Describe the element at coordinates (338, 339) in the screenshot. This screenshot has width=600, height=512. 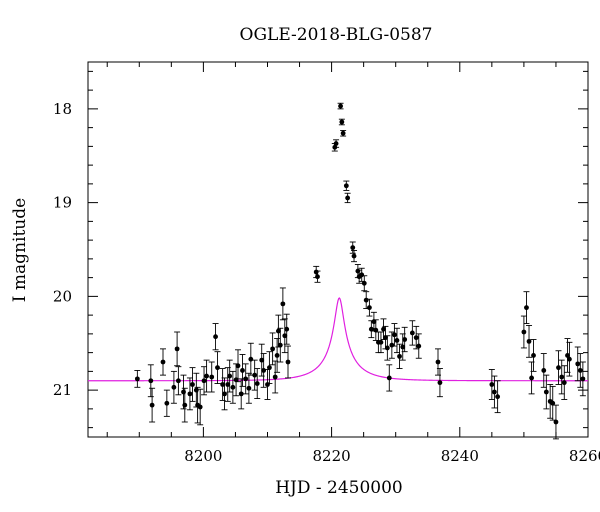
I see `model-curve` at that location.